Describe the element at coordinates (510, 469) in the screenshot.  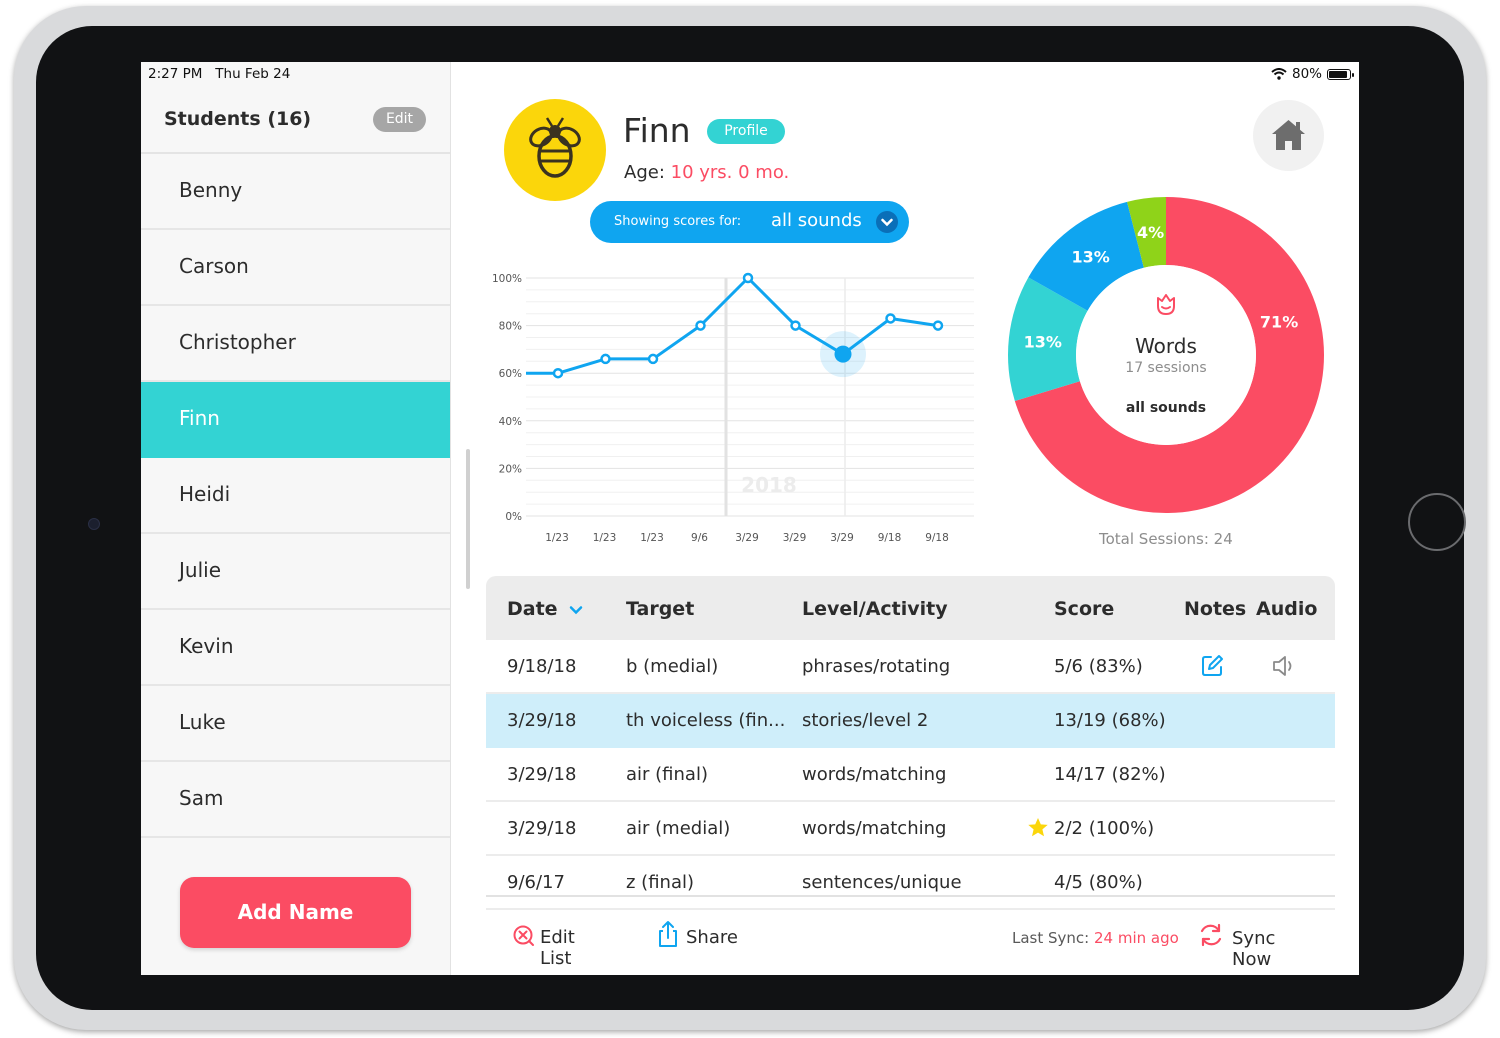
I see `y-tick-label: 20%` at that location.